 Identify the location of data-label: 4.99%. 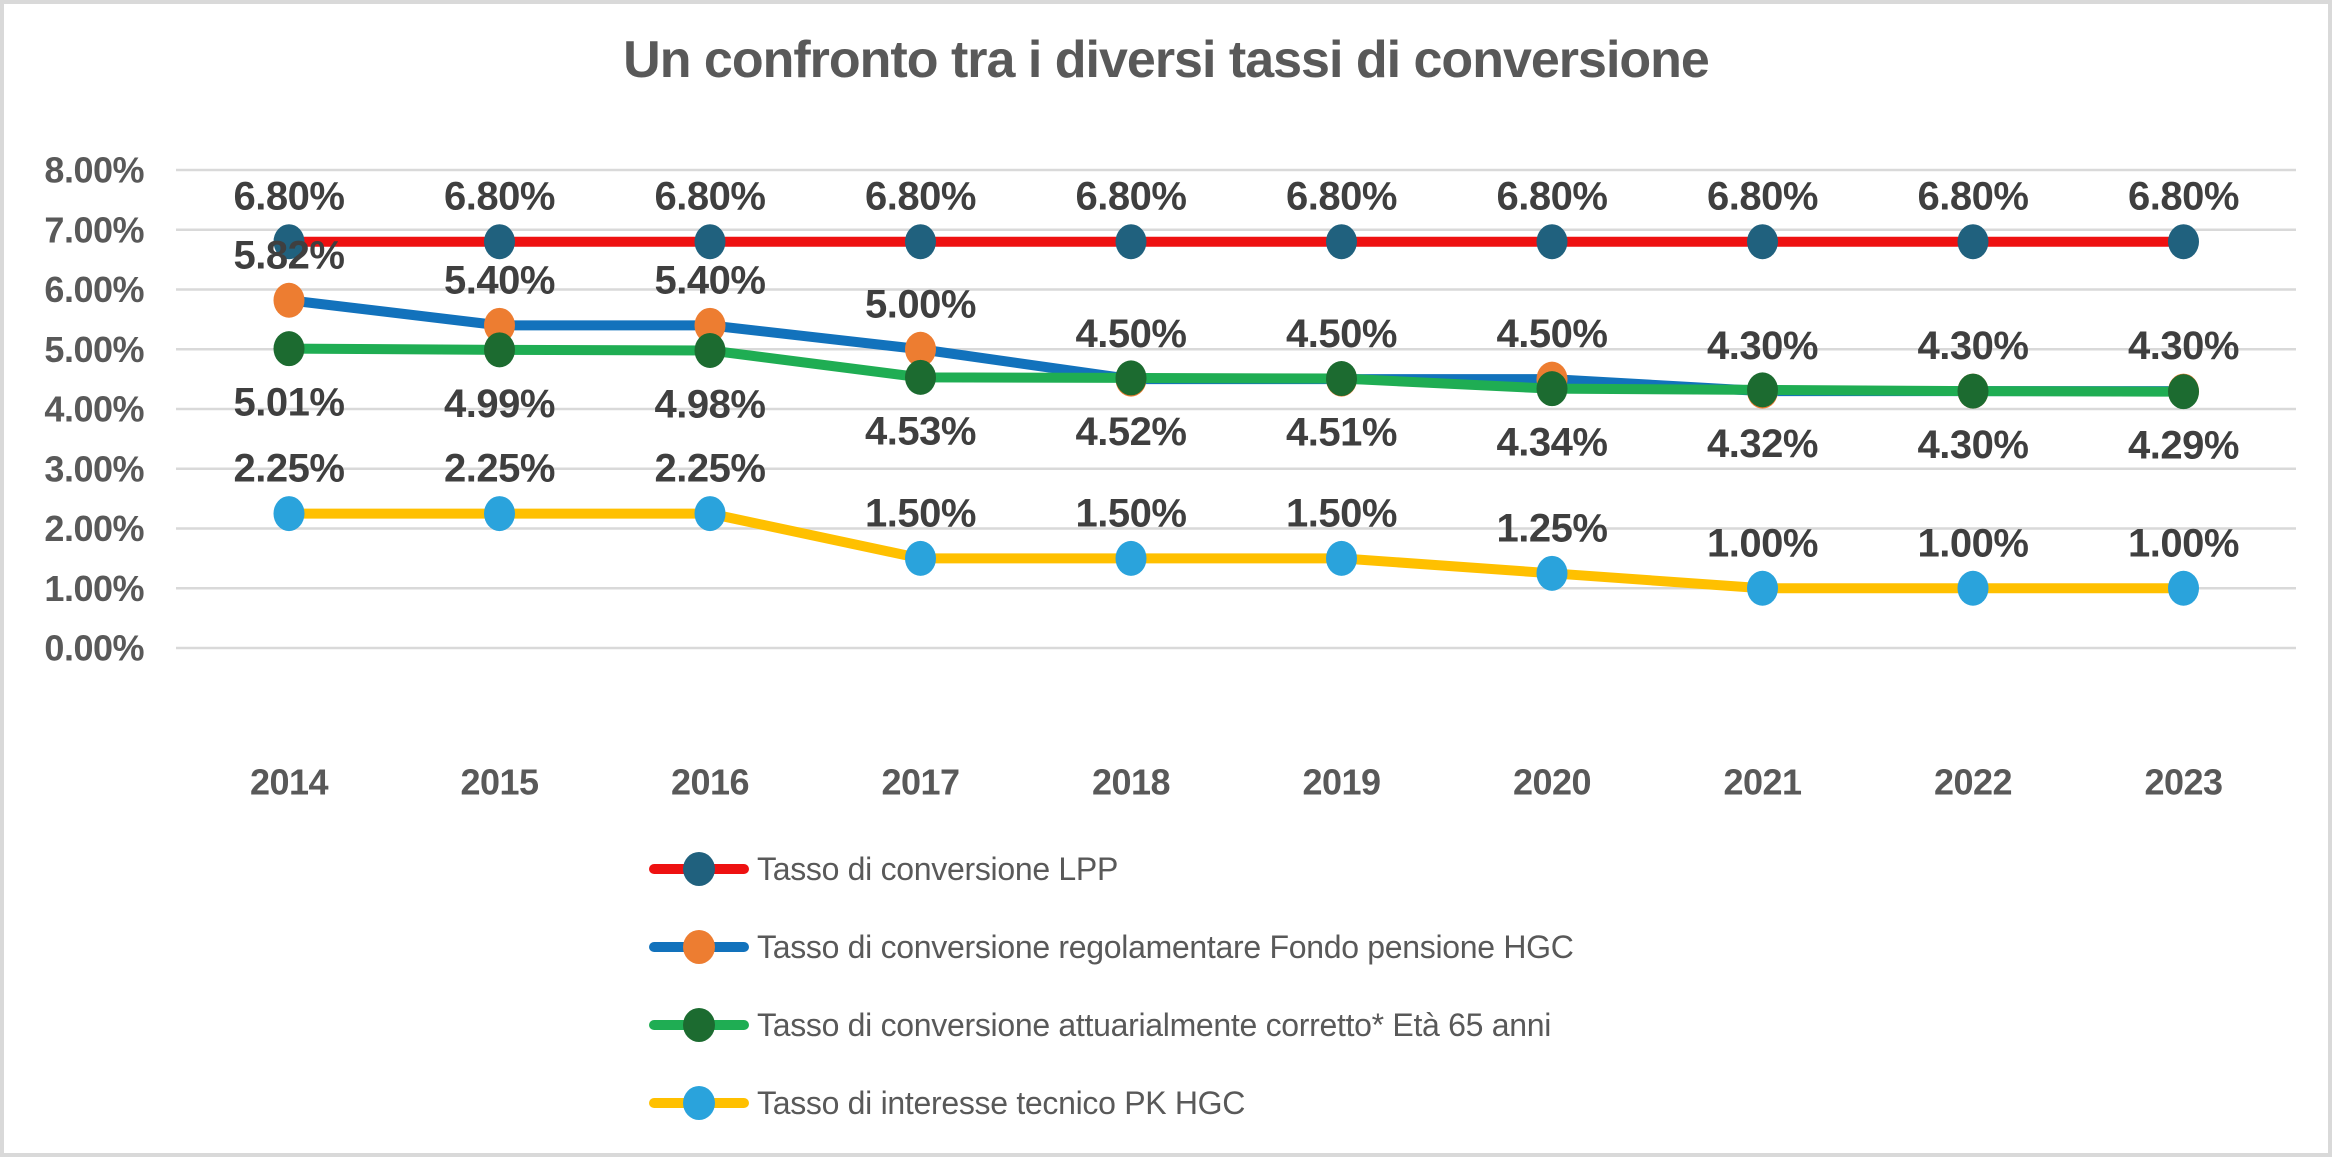
(499, 404).